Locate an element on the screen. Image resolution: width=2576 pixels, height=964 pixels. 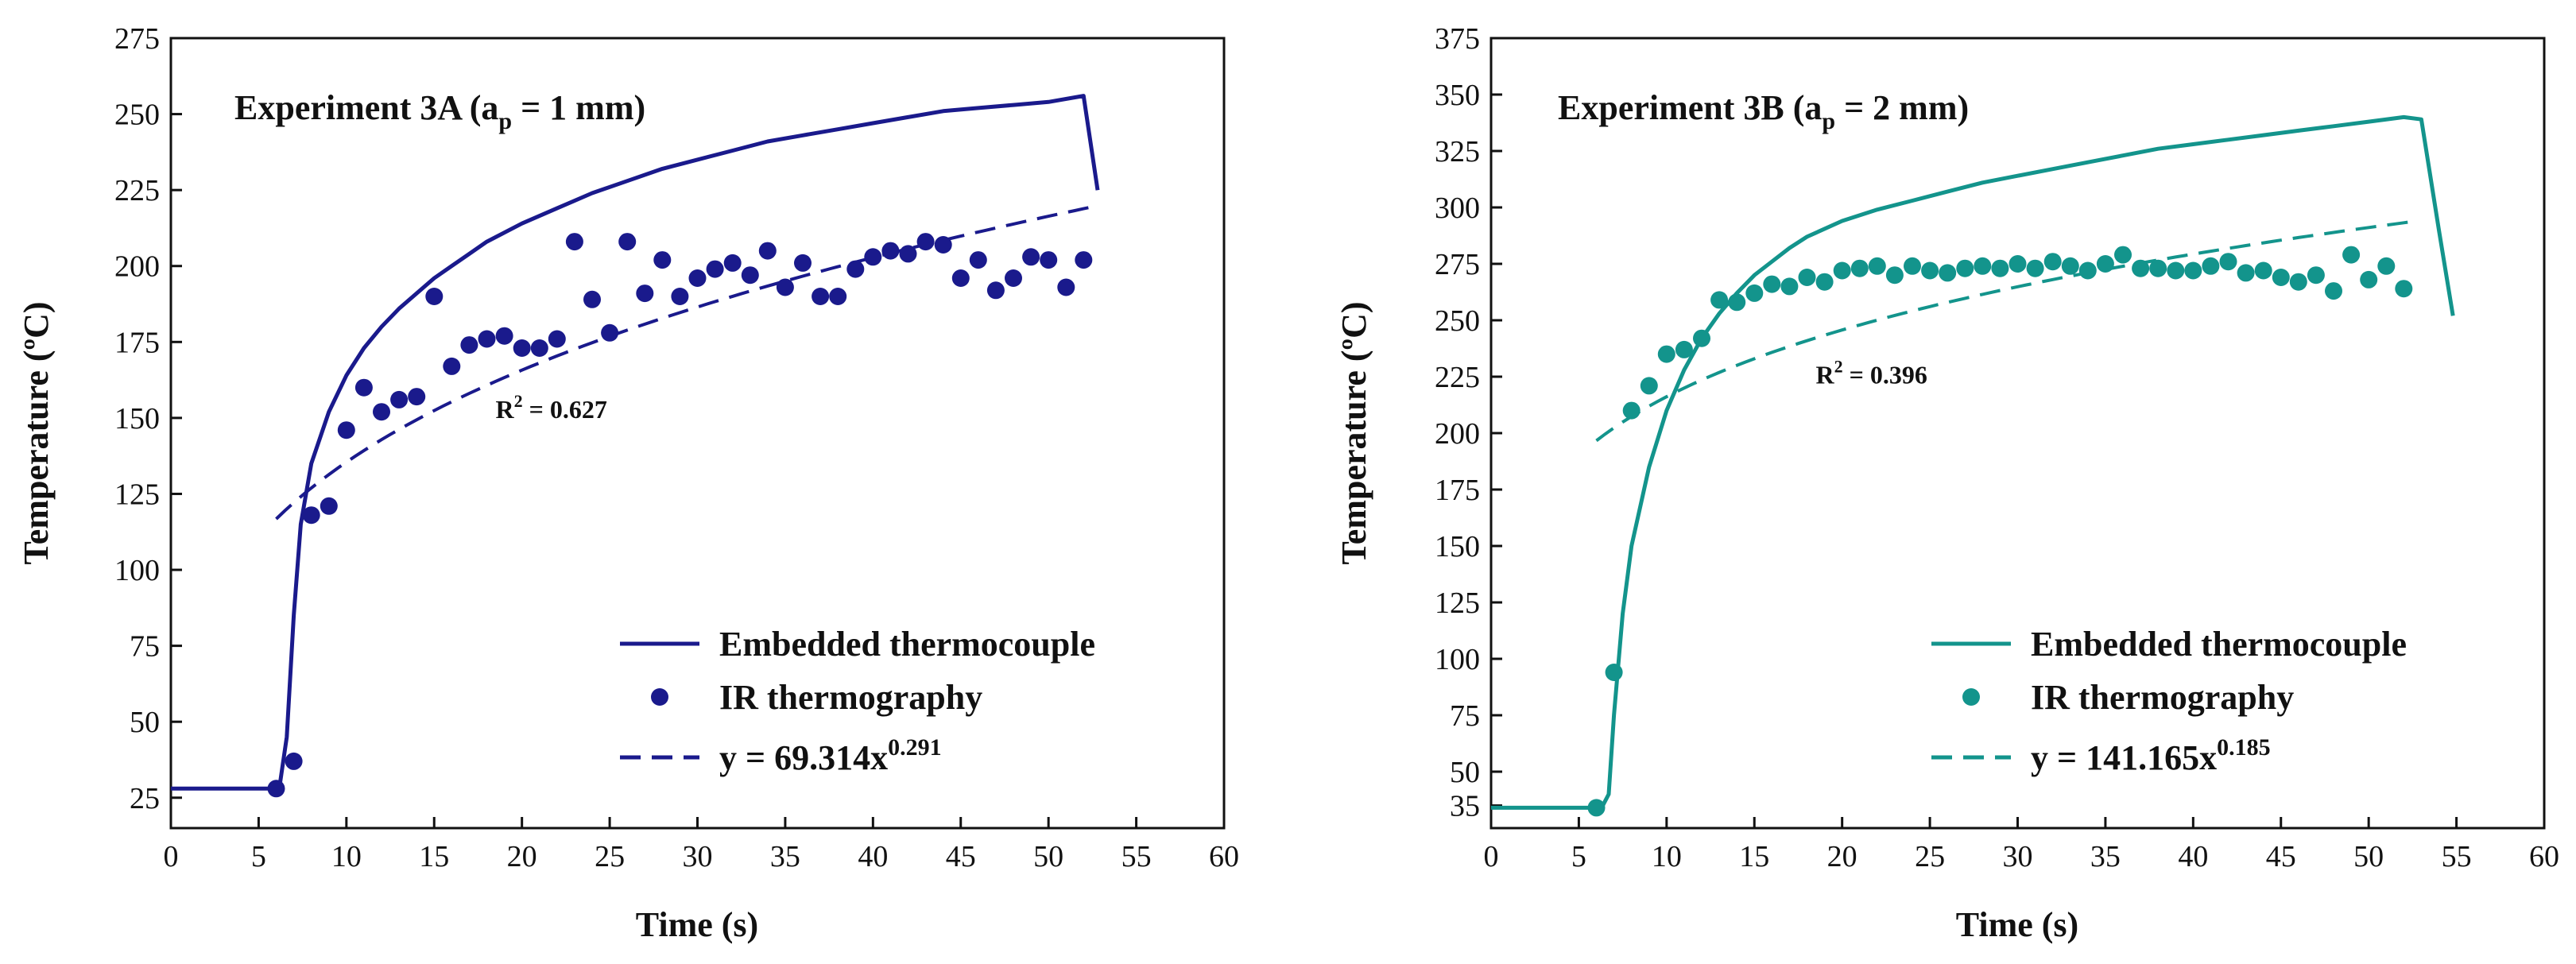
x-tick-label-3a-55: 55 is located at coordinates (1136, 856).